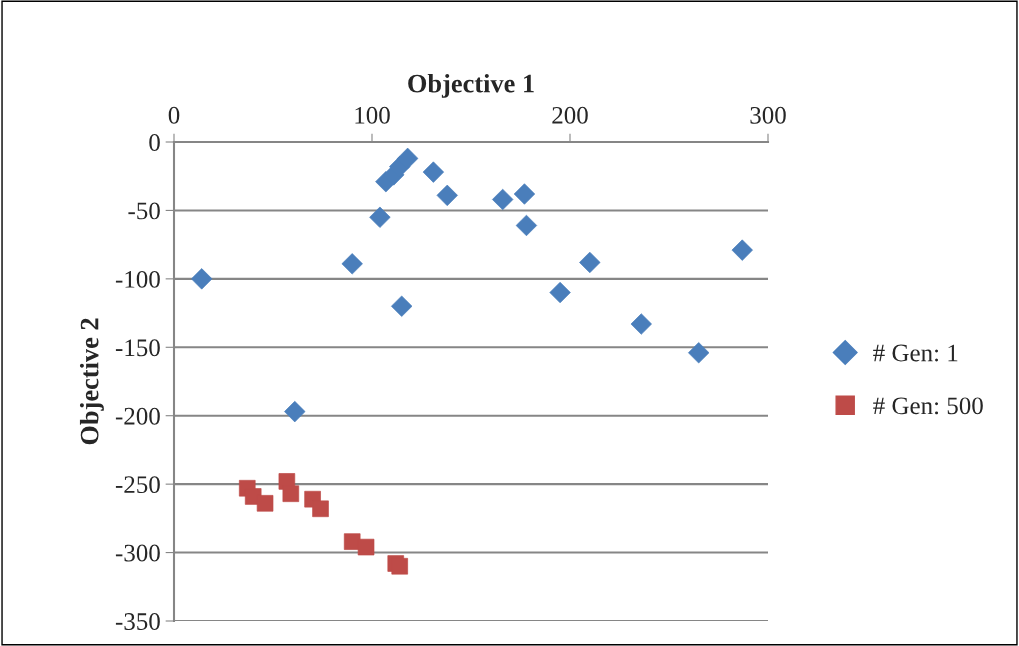 The height and width of the screenshot is (646, 1019). I want to click on y-tick-label: -50, so click(144, 211).